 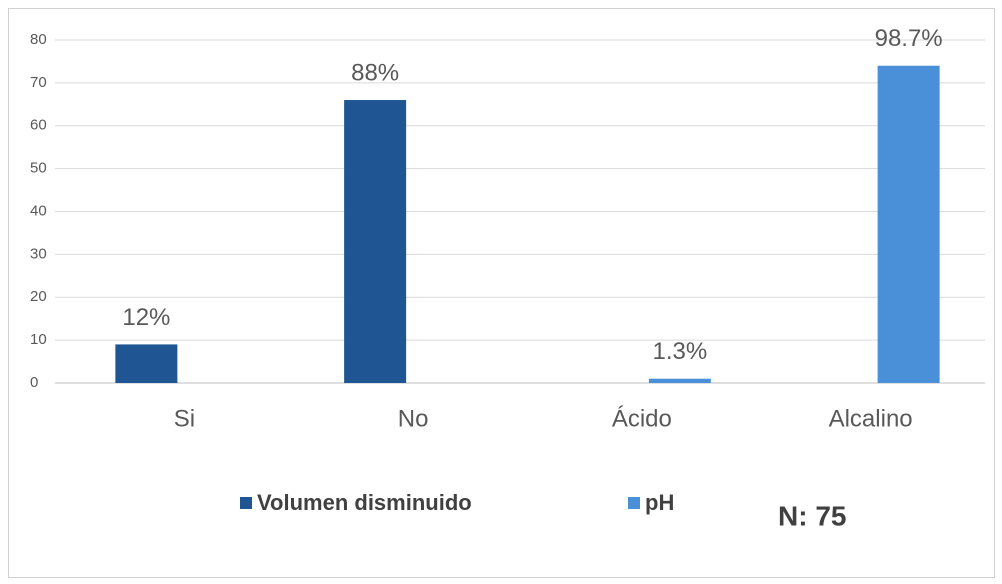 What do you see at coordinates (146, 317) in the screenshot?
I see `data-label: 12%` at bounding box center [146, 317].